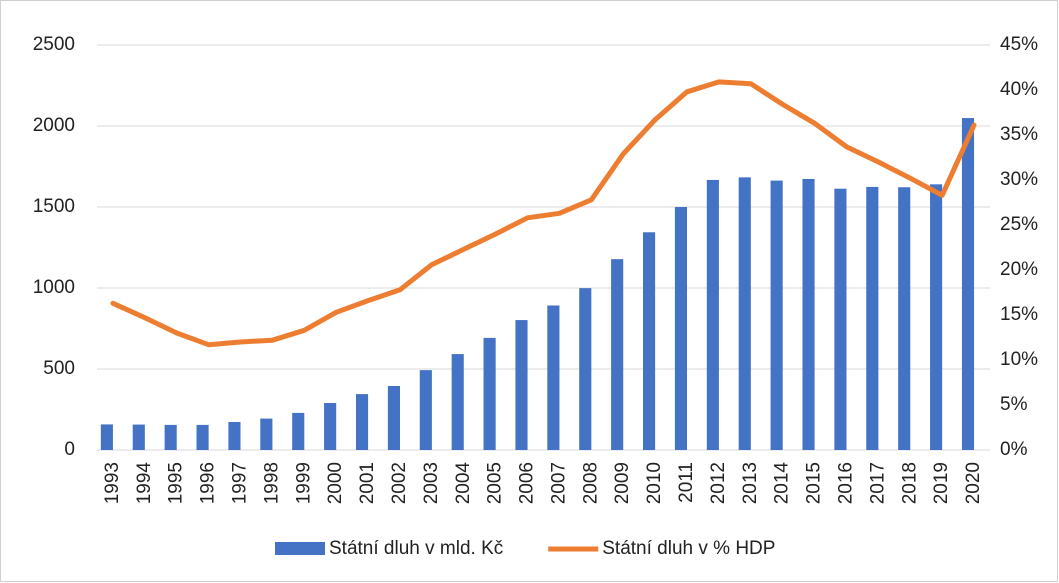 The height and width of the screenshot is (583, 1059). What do you see at coordinates (845, 483) in the screenshot?
I see `x-tick-label: 2016` at bounding box center [845, 483].